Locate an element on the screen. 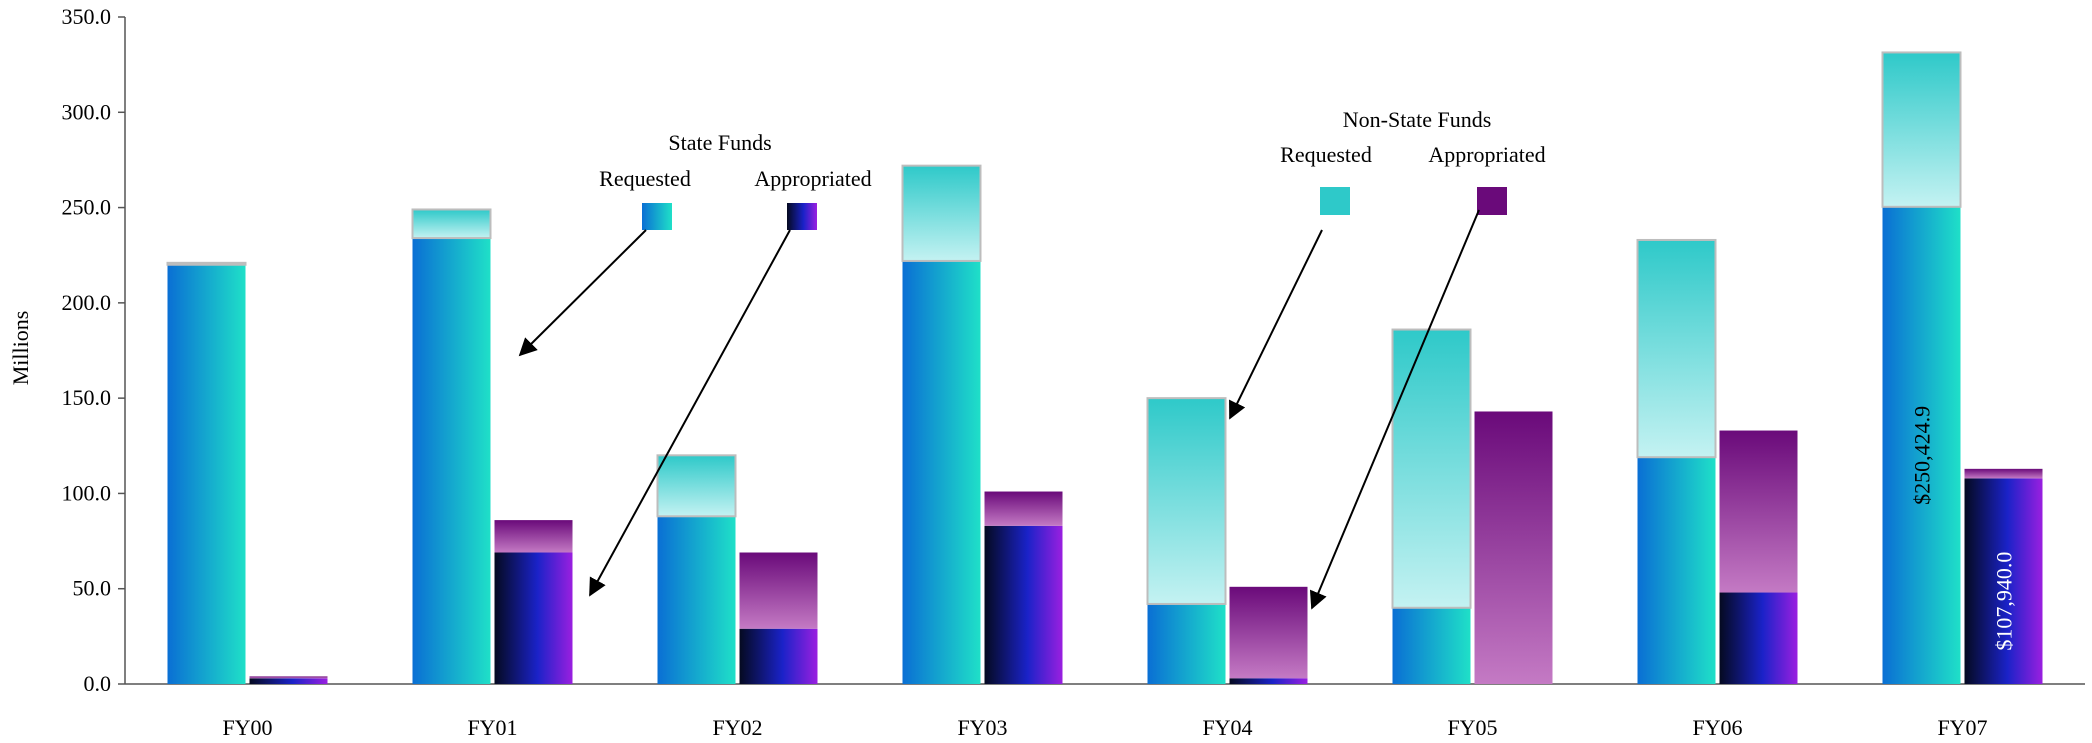 This screenshot has width=2092, height=743. x-tick-label: FY02 is located at coordinates (737, 727).